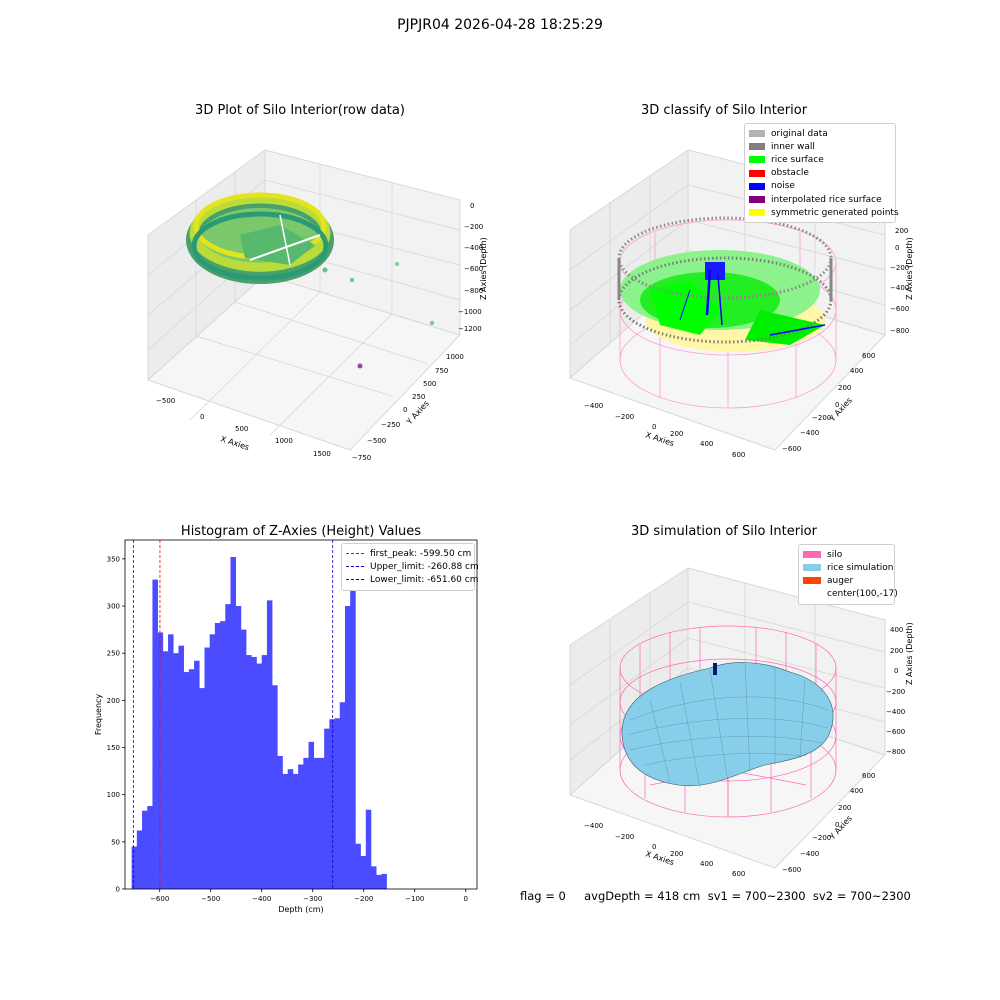 This screenshot has width=1000, height=1000. What do you see at coordinates (895, 712) in the screenshot?
I see `simulation-ztick: −400` at bounding box center [895, 712].